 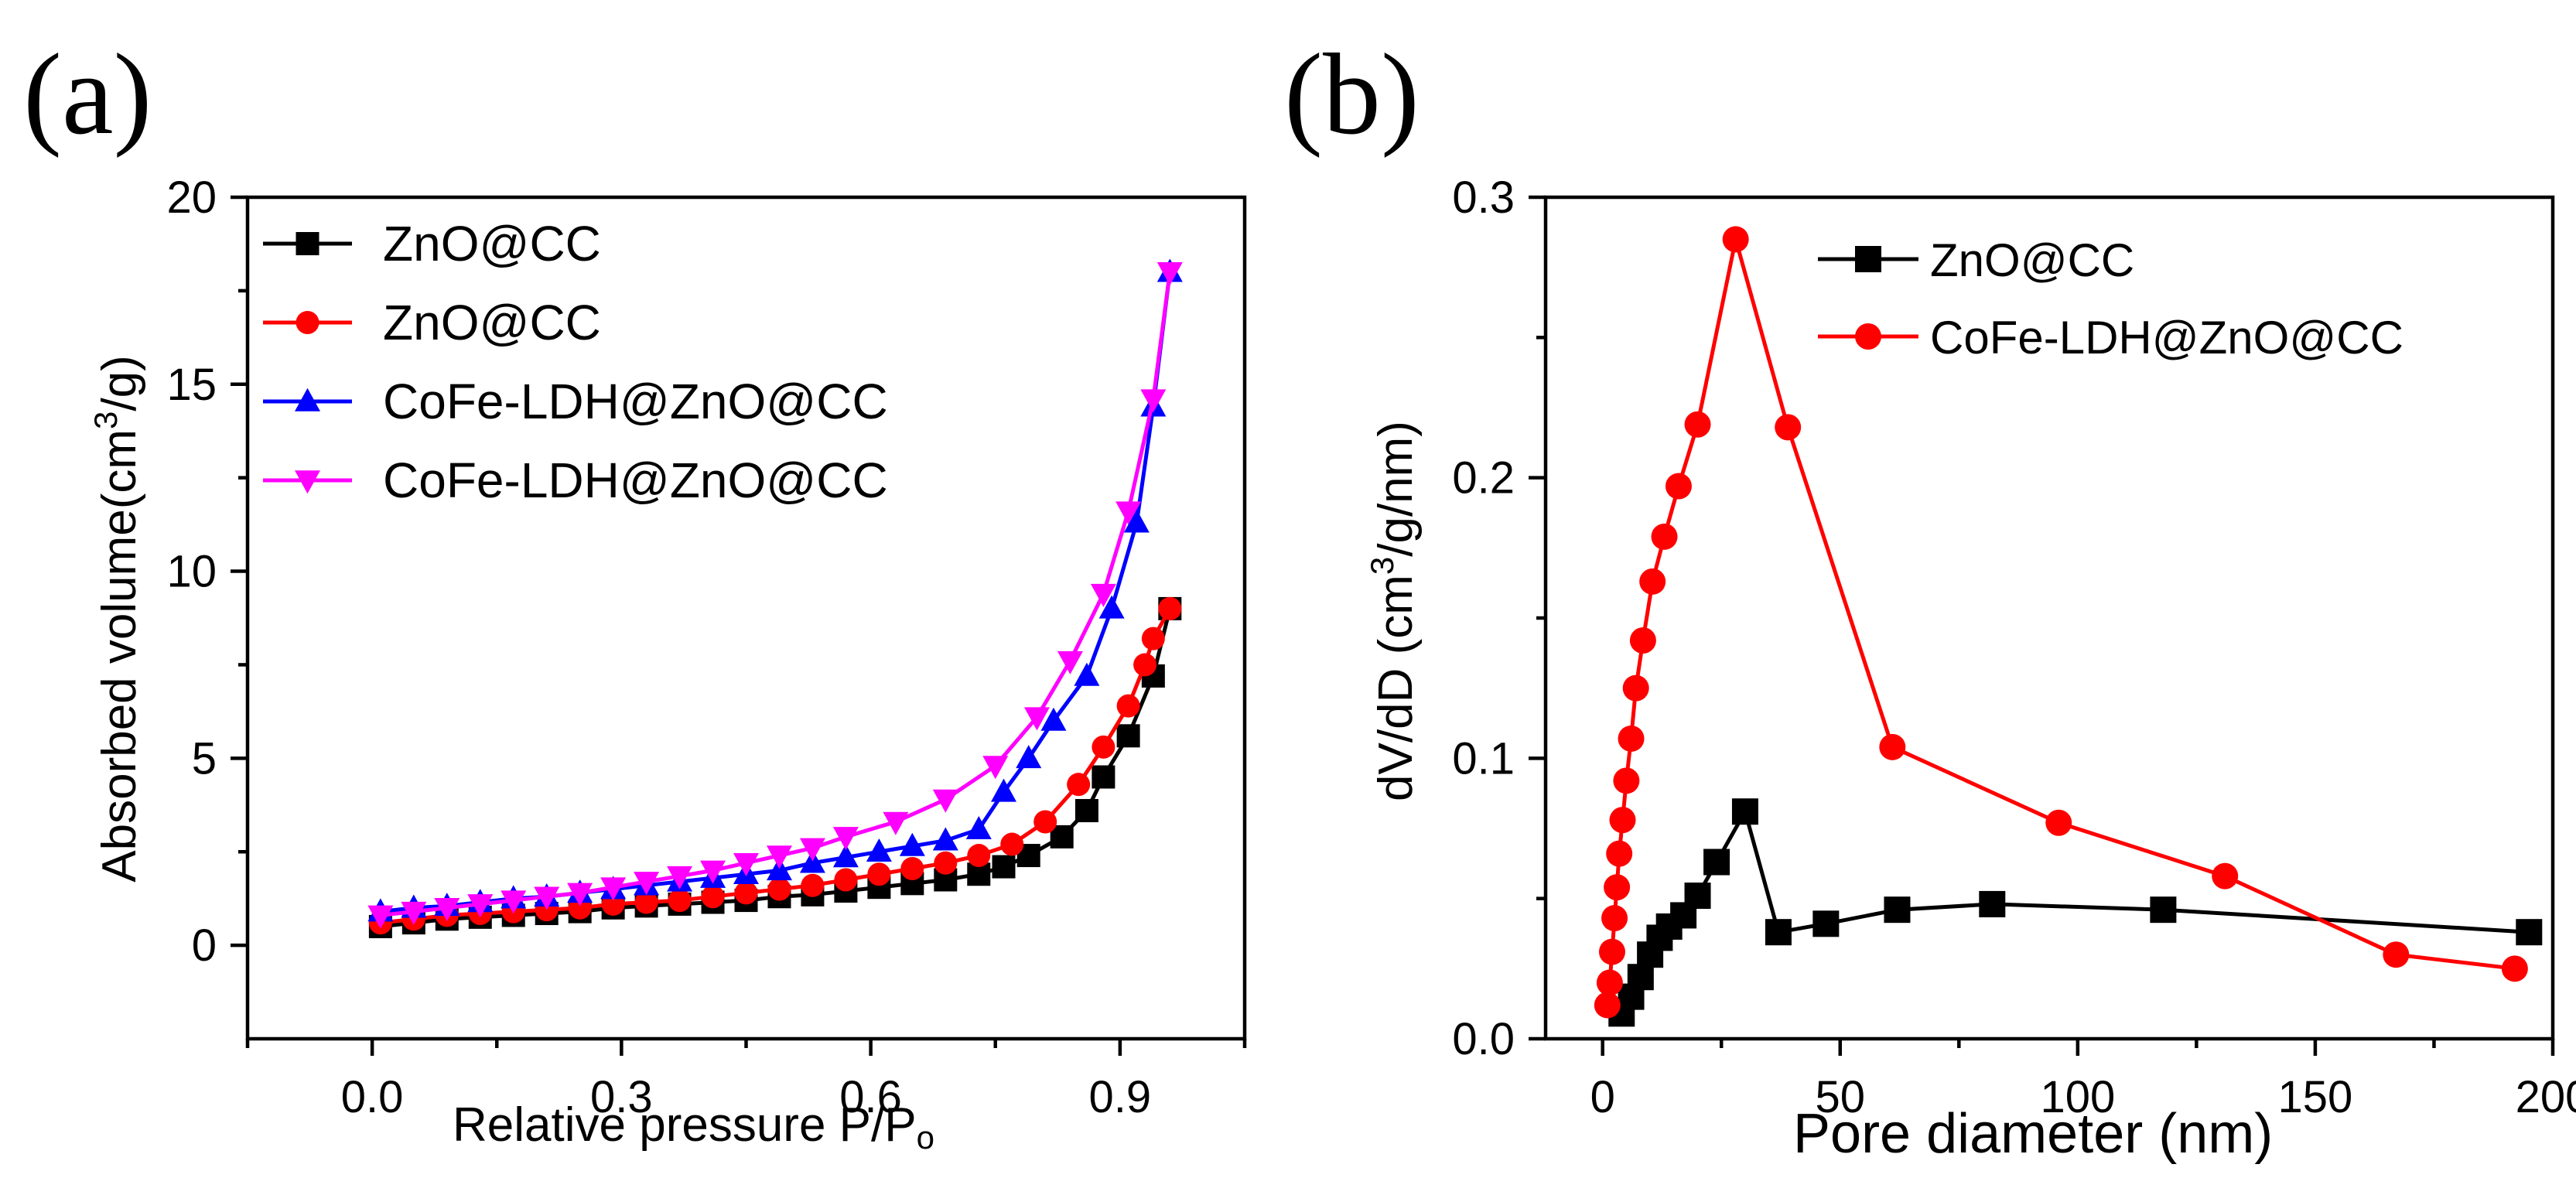 I want to click on x-tick-label: 0.9, so click(x=1120, y=1097).